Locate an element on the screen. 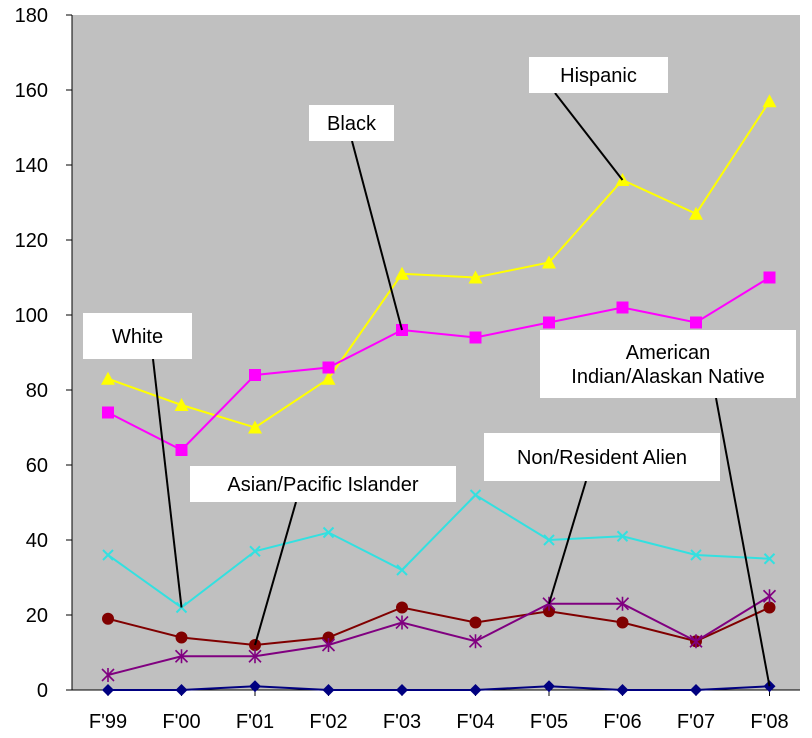 This screenshot has width=812, height=738. callout-label-american-indian-alaskan-native: American is located at coordinates (668, 353).